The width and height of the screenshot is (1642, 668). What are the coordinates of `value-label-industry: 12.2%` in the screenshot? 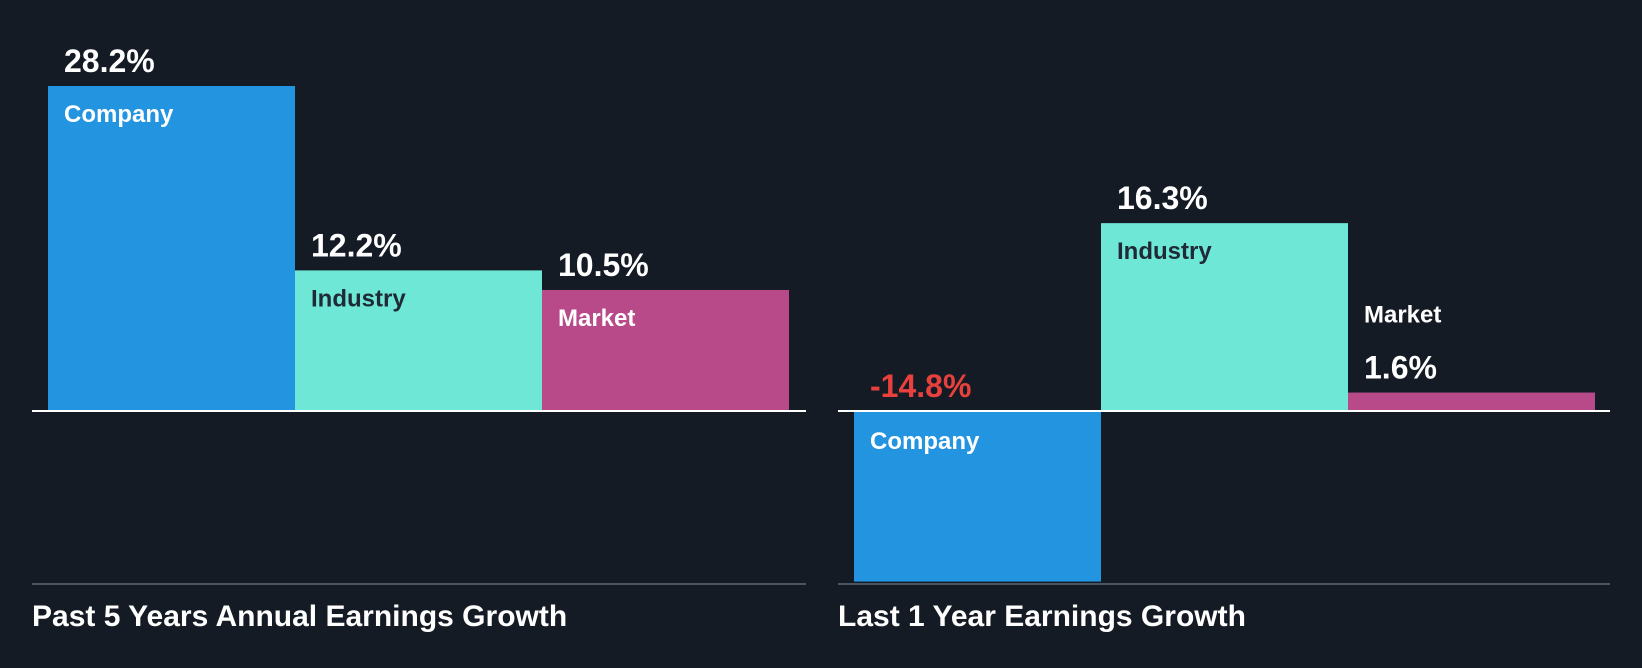 It's located at (356, 245).